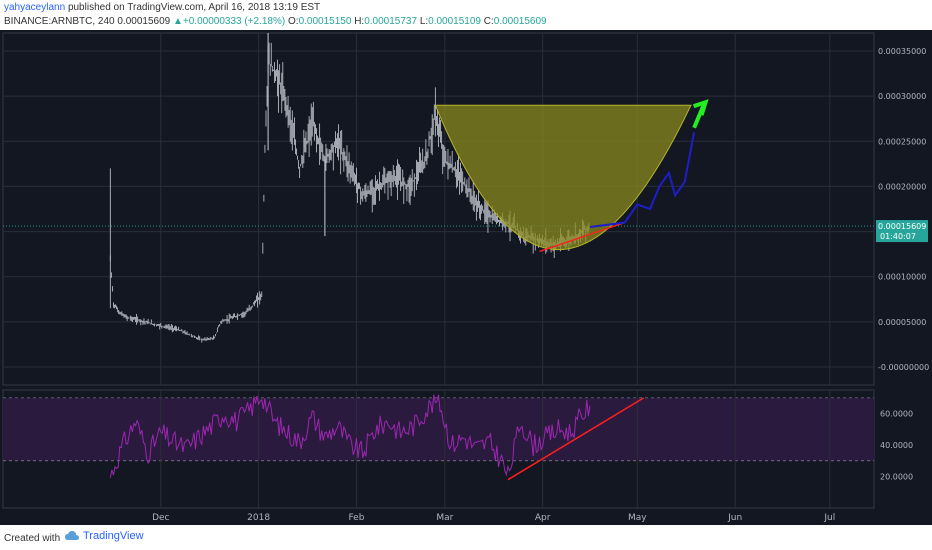 This screenshot has height=550, width=932. I want to click on low-label: L:, so click(424, 21).